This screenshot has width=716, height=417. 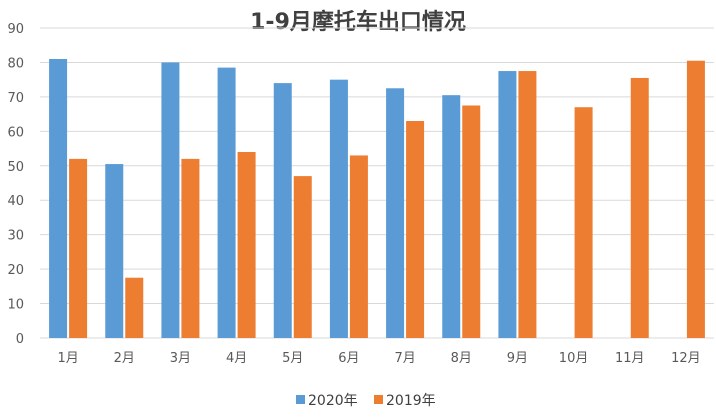 What do you see at coordinates (180, 358) in the screenshot?
I see `x-tick-label: 3月` at bounding box center [180, 358].